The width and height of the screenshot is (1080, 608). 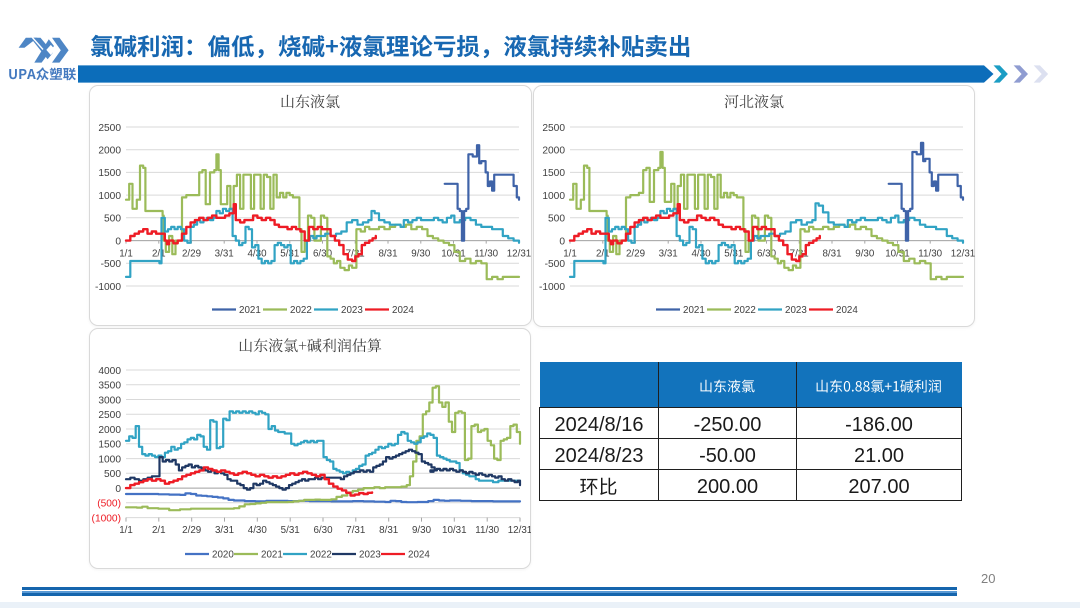 I want to click on svg-text: (500), so click(x=109, y=504).